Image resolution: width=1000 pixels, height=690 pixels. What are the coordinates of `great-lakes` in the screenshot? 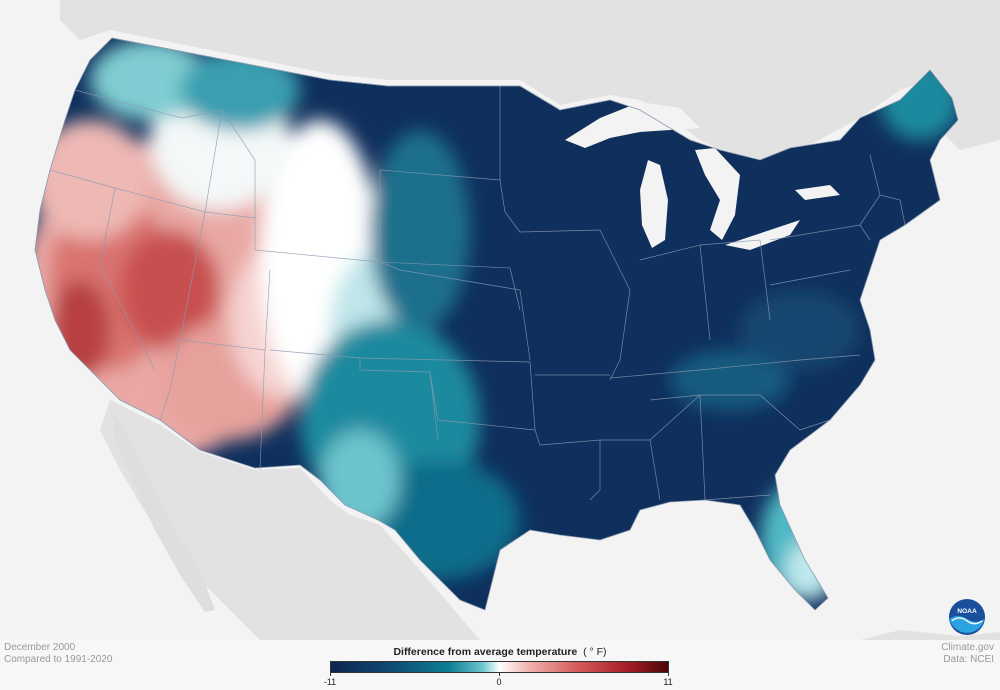 It's located at (702, 176).